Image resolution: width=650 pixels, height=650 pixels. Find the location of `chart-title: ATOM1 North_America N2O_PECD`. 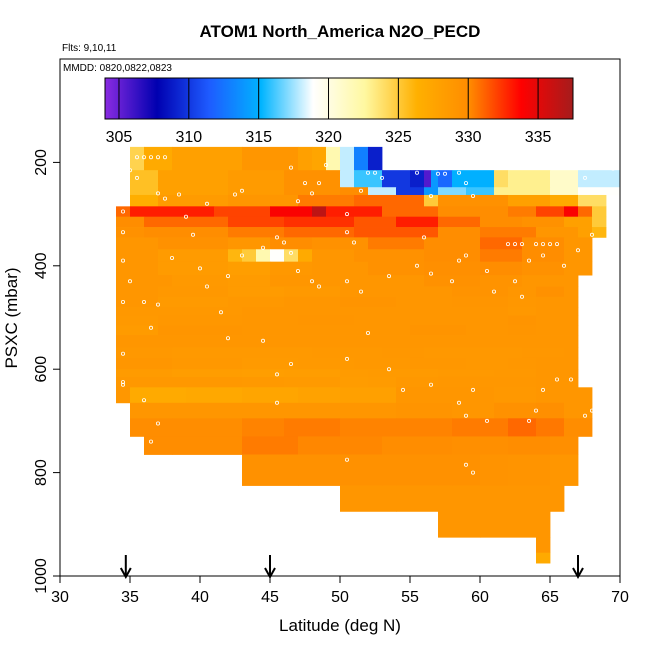

chart-title: ATOM1 North_America N2O_PECD is located at coordinates (340, 31).